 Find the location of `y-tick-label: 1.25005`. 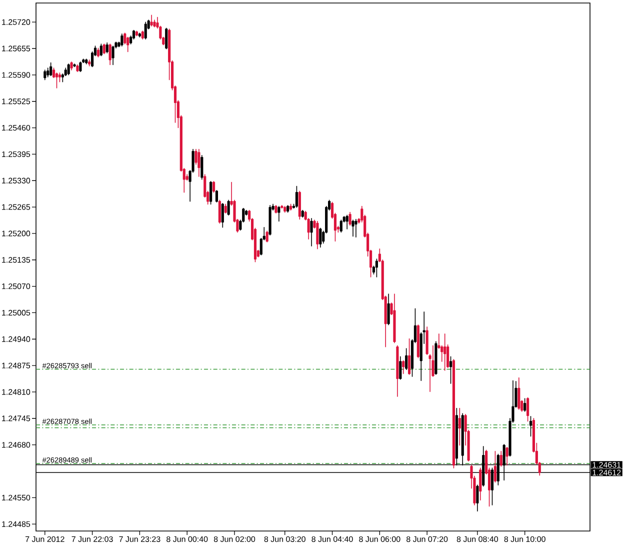

y-tick-label: 1.25005 is located at coordinates (16, 313).